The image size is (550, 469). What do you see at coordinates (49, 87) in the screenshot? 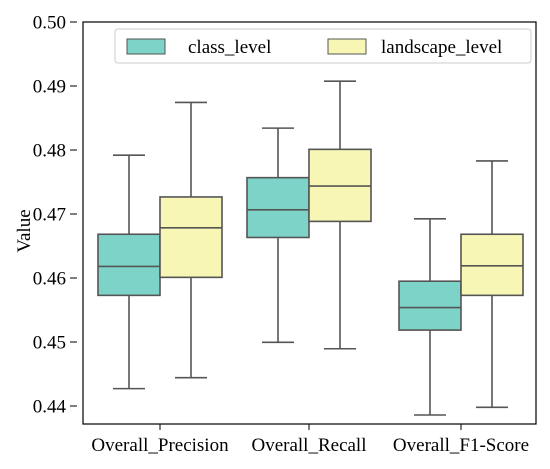
I see `y-tick-label: 0.49` at bounding box center [49, 87].